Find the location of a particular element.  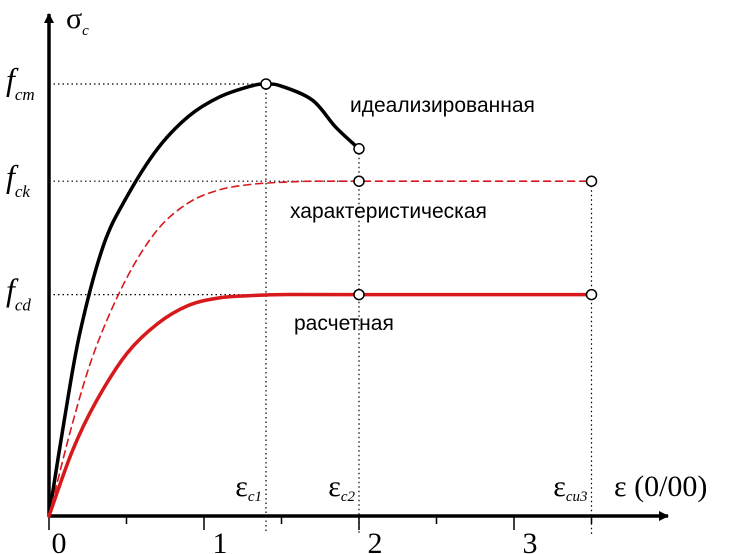

series-label-1: идеализированная is located at coordinates (442, 105).